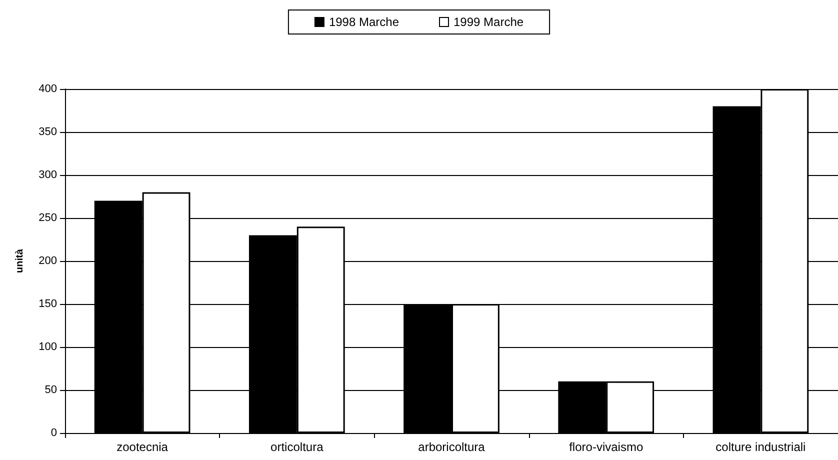 This screenshot has width=838, height=460. Describe the element at coordinates (47, 175) in the screenshot. I see `y-tick-label: 300` at that location.